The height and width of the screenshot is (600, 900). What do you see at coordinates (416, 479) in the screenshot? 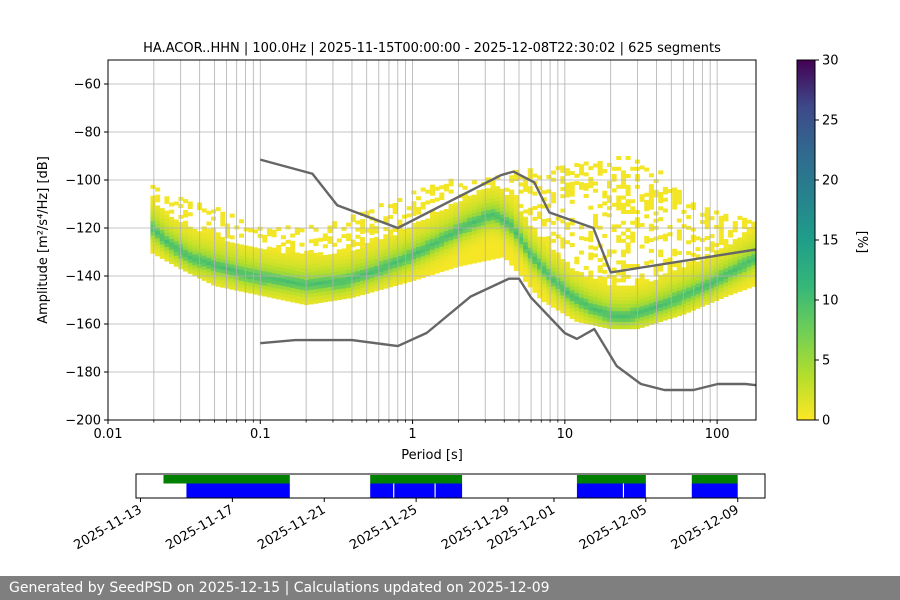
I see `coverage-green-segment` at bounding box center [416, 479].